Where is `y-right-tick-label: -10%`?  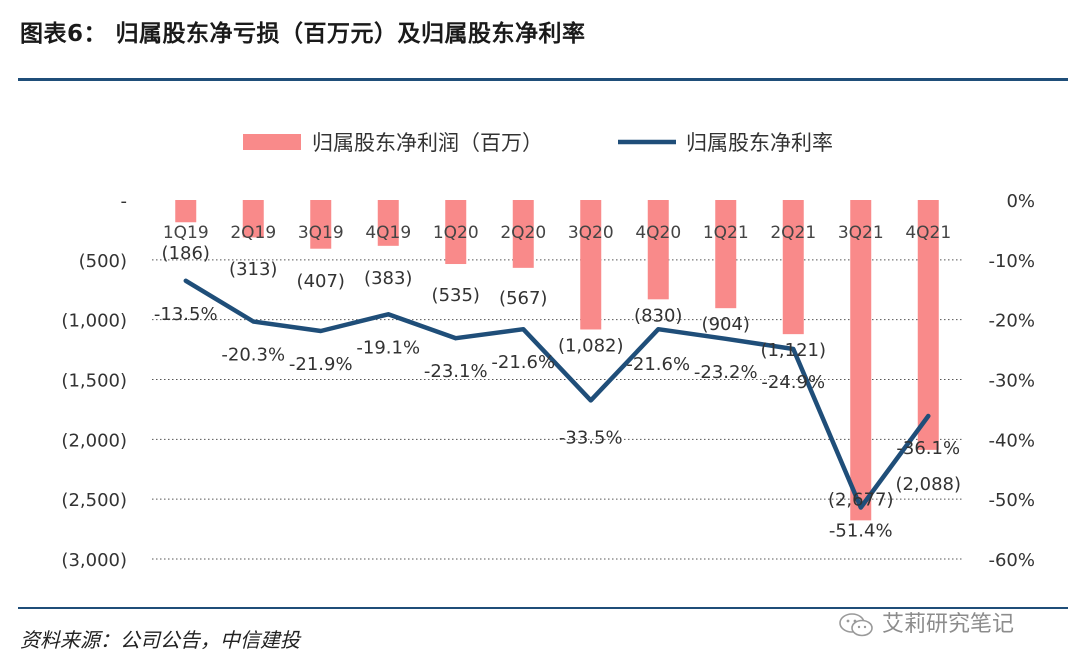 y-right-tick-label: -10% is located at coordinates (1011, 261).